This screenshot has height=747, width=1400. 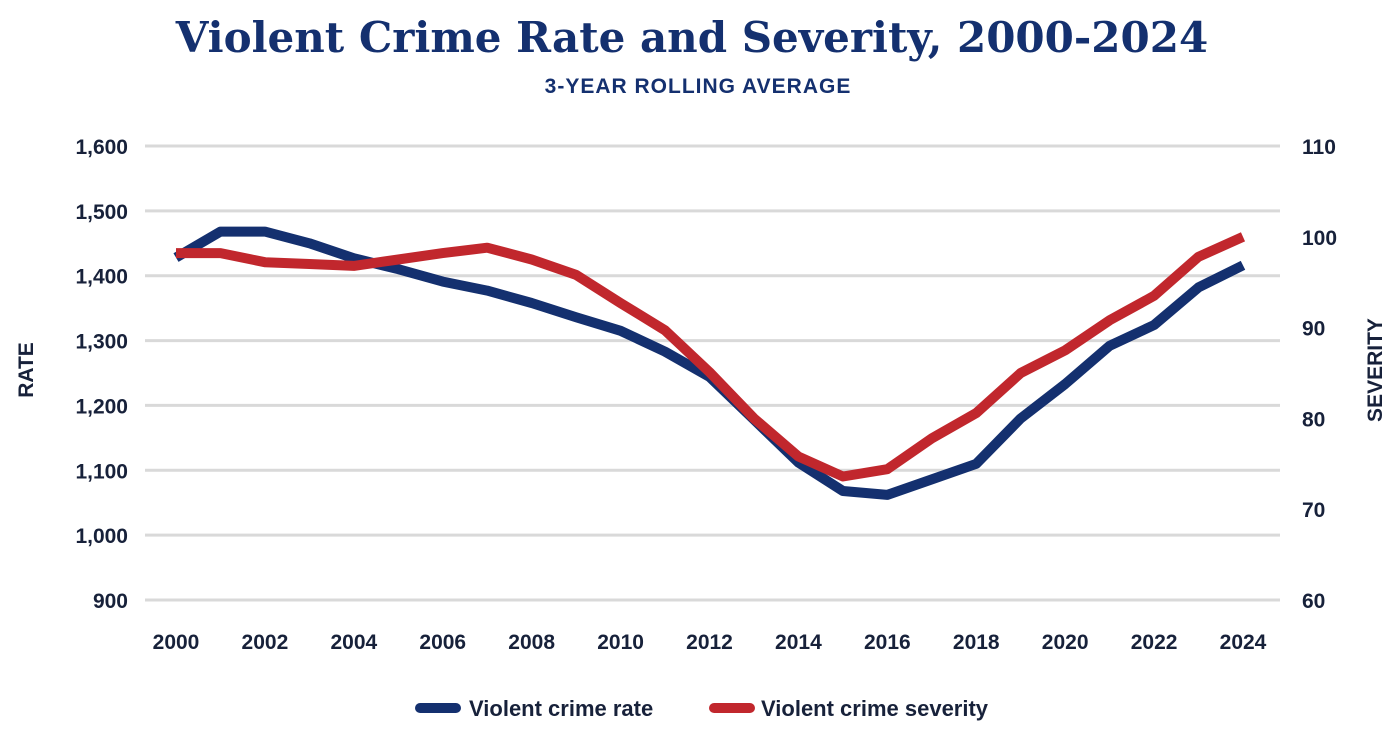 What do you see at coordinates (110, 601) in the screenshot?
I see `left-y-tick-label: 900` at bounding box center [110, 601].